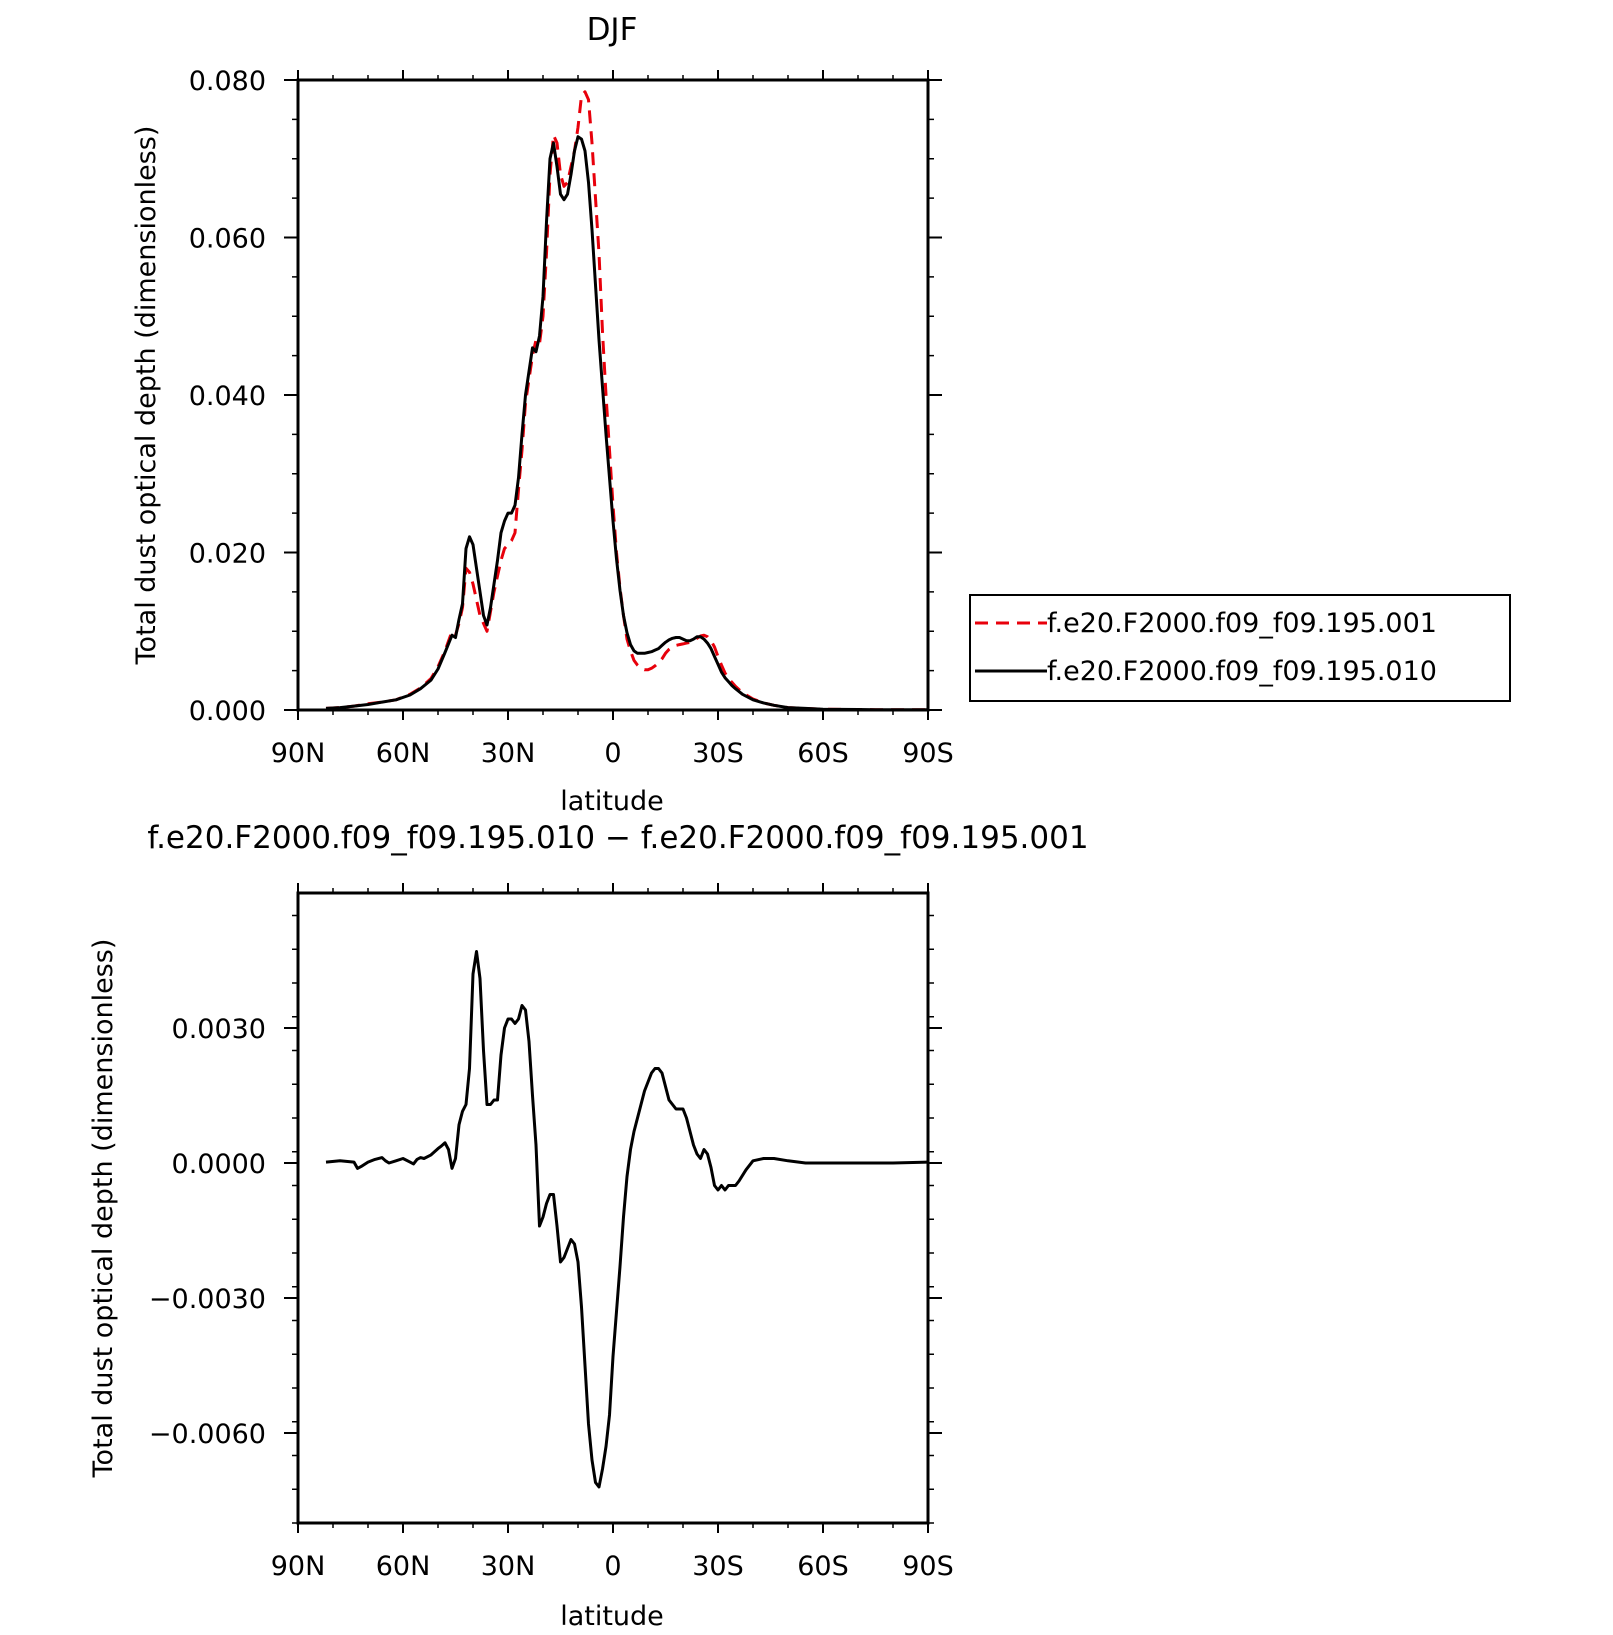  I want to click on bottom-panel-x-tick-label: 0, so click(612, 1566).